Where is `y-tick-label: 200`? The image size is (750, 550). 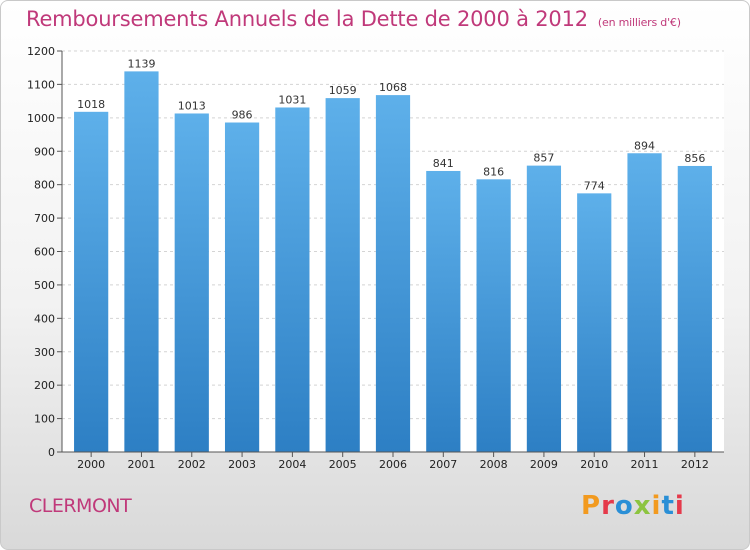 y-tick-label: 200 is located at coordinates (44, 385).